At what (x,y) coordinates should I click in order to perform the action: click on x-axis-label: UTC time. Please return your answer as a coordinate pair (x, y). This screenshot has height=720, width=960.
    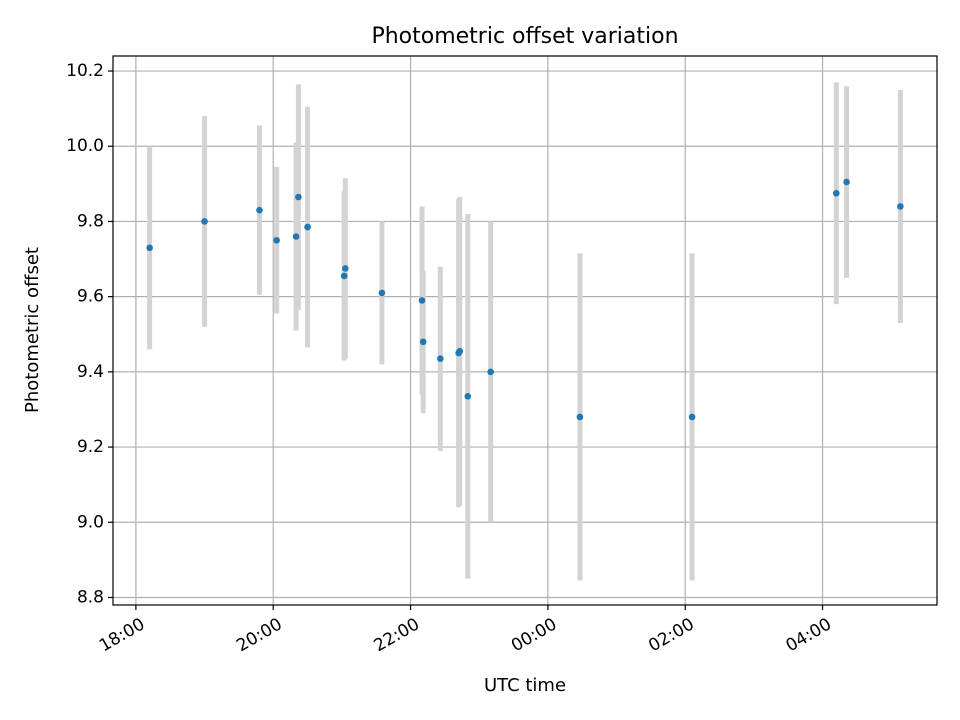
    Looking at the image, I should click on (525, 685).